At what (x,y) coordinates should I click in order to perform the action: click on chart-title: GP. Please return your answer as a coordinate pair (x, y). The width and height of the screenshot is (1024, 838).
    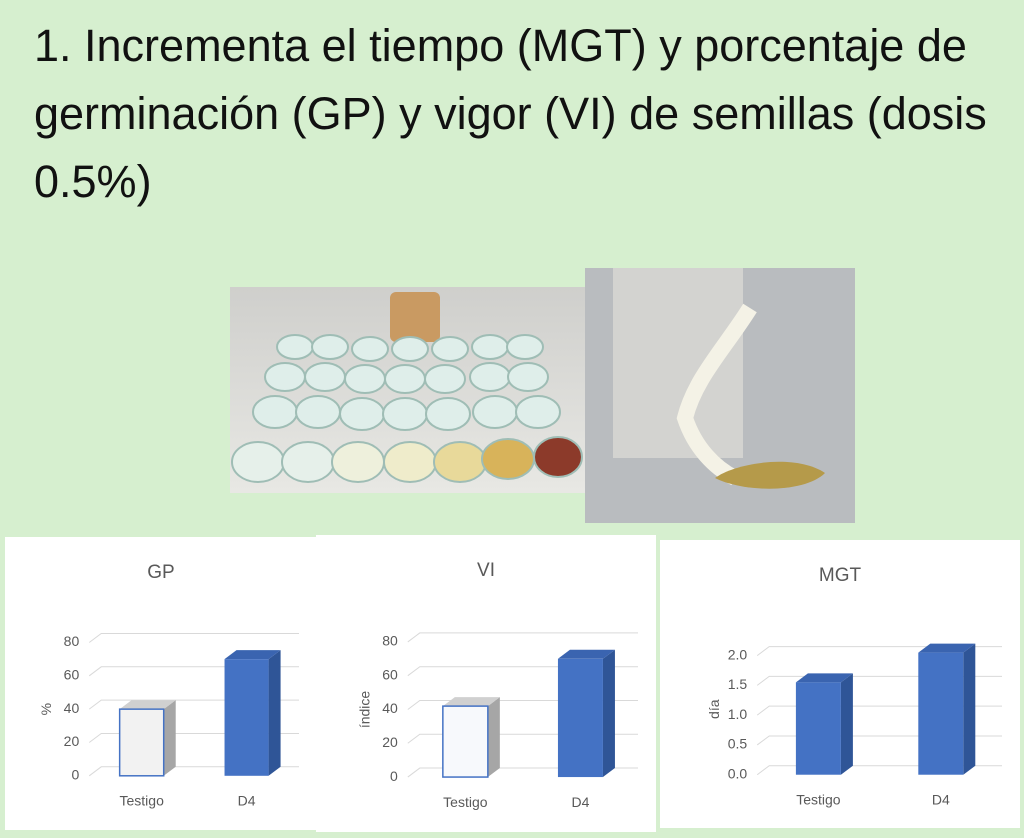
    Looking at the image, I should click on (160, 572).